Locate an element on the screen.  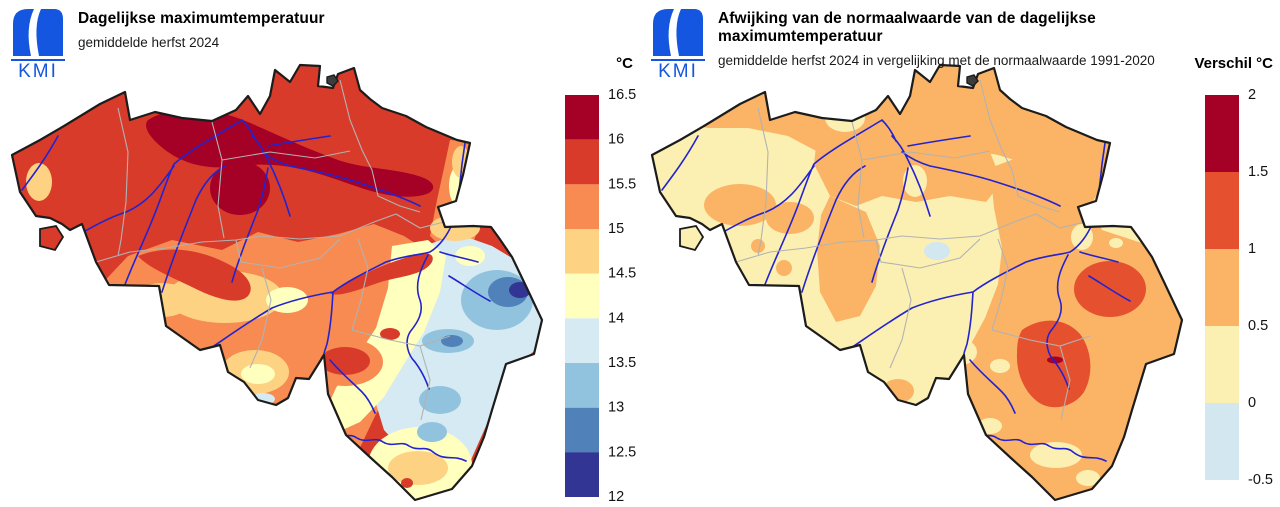
legend-tick: 1 is located at coordinates (1252, 249).